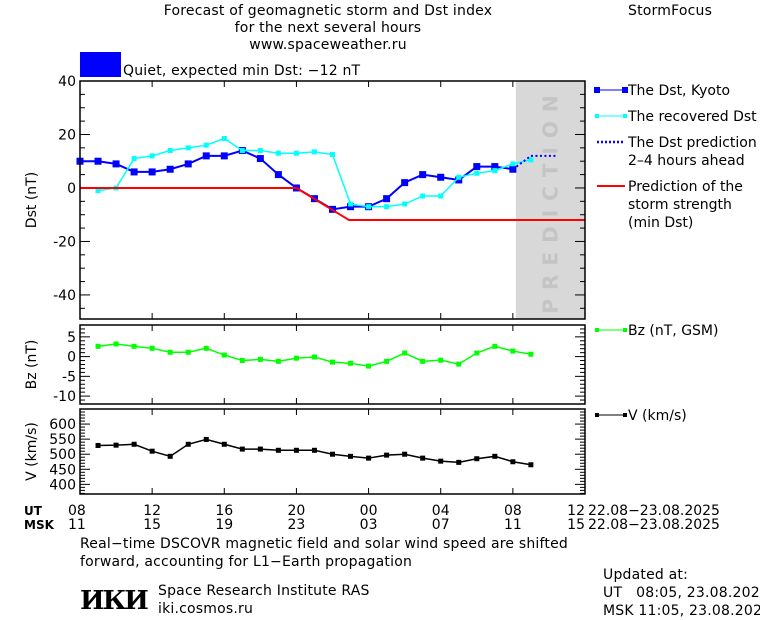  What do you see at coordinates (681, 593) in the screenshot?
I see `updated-ut: UT 08:05, 23.08.2025` at bounding box center [681, 593].